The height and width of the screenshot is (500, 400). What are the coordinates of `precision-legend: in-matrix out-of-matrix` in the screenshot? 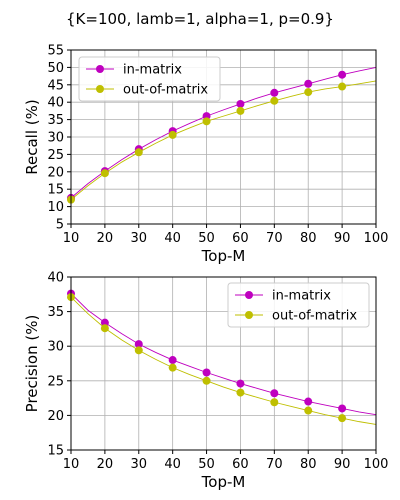 It's located at (298, 305).